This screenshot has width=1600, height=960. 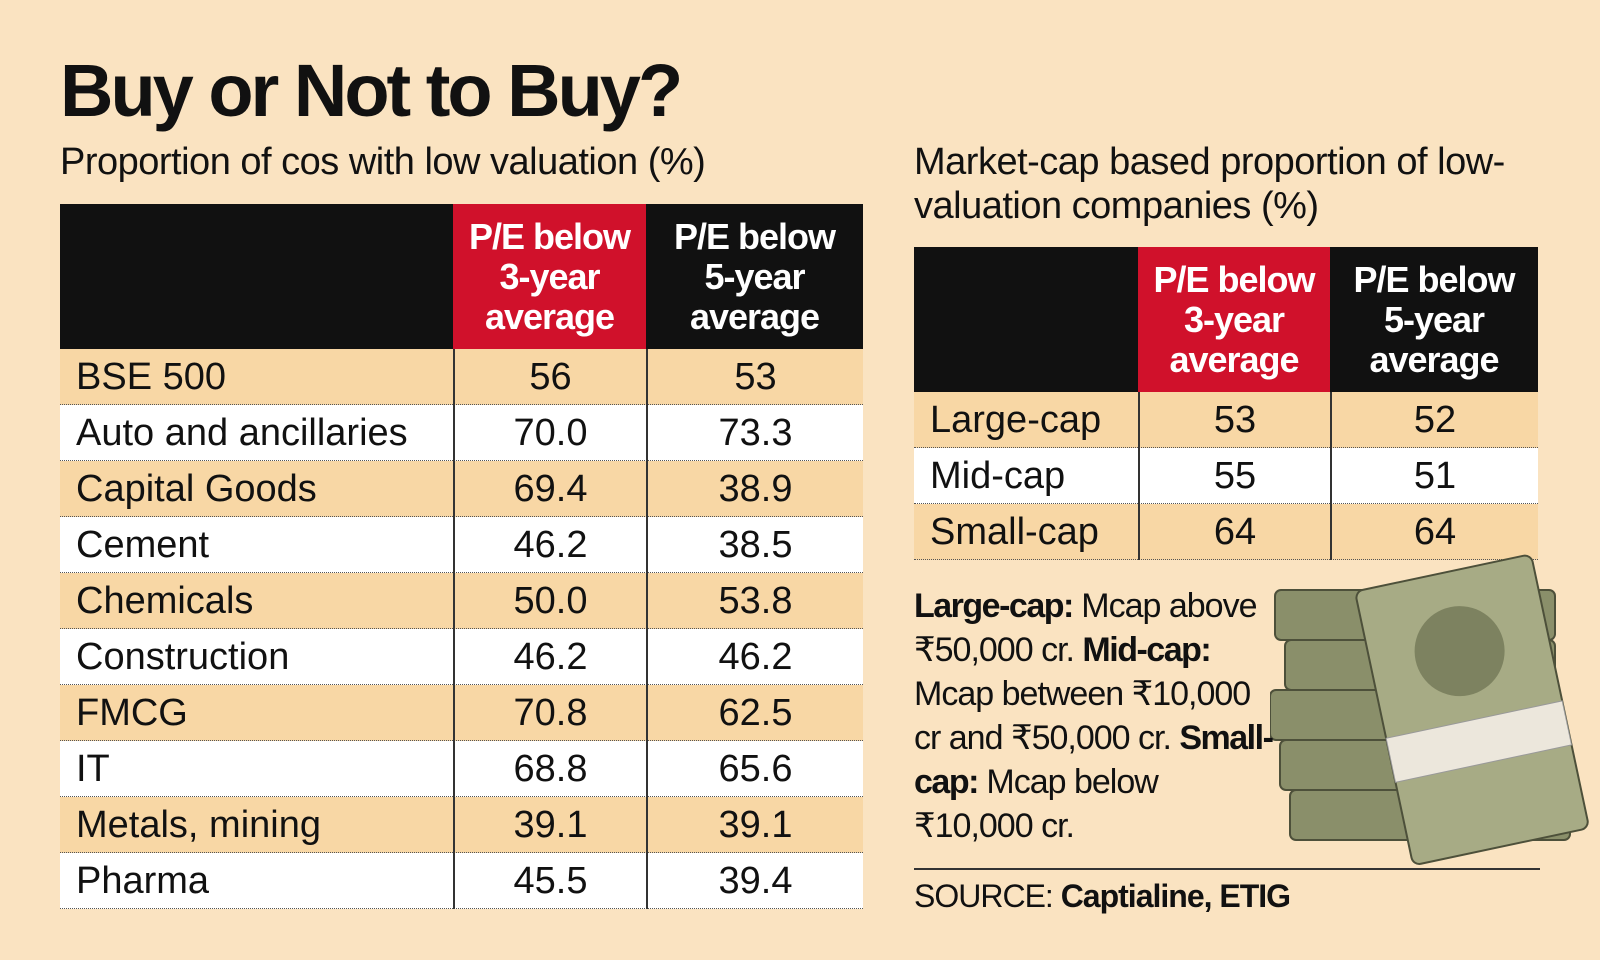 What do you see at coordinates (754, 881) in the screenshot?
I see `cell-value: 39.4` at bounding box center [754, 881].